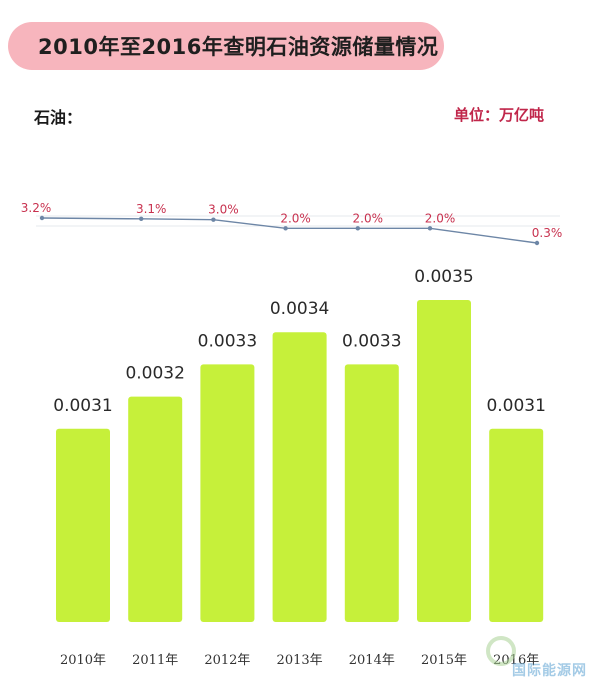 The image size is (600, 688). I want to click on x-tick-label: 2013年, so click(300, 660).